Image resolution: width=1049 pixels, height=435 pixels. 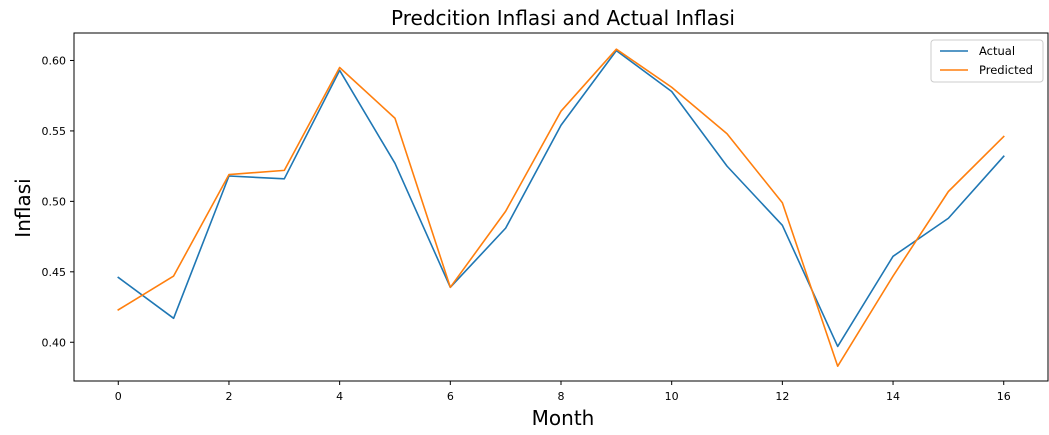 What do you see at coordinates (1006, 70) in the screenshot?
I see `legend-label-predicted: Predicted` at bounding box center [1006, 70].